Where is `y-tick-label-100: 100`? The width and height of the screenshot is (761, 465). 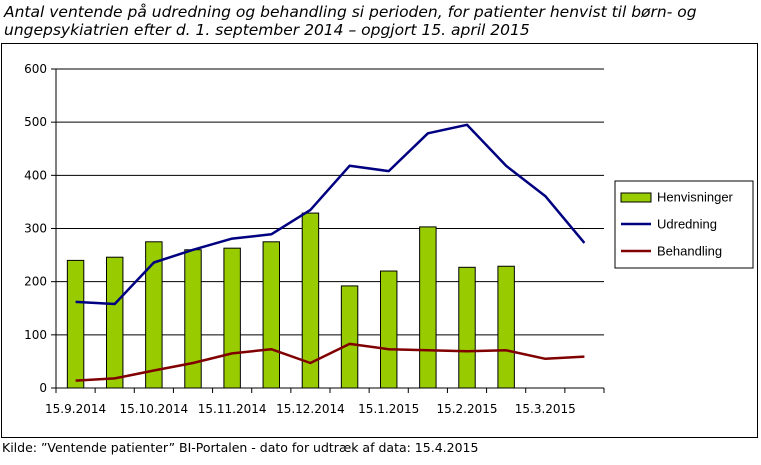
y-tick-label-100: 100 is located at coordinates (35, 335).